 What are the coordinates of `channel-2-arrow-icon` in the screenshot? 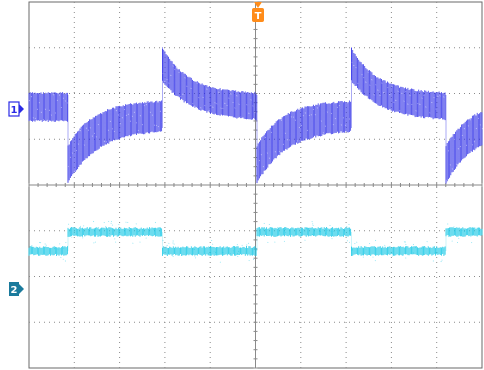 It's located at (21, 289).